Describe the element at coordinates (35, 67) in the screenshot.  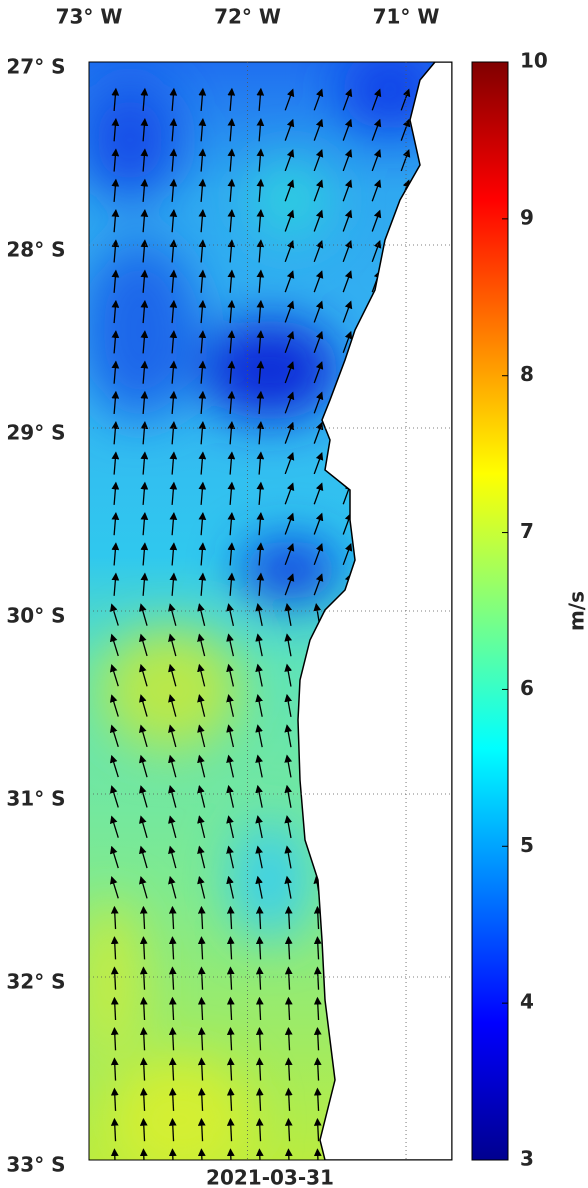
I see `lat-tick-label: 27° S` at that location.